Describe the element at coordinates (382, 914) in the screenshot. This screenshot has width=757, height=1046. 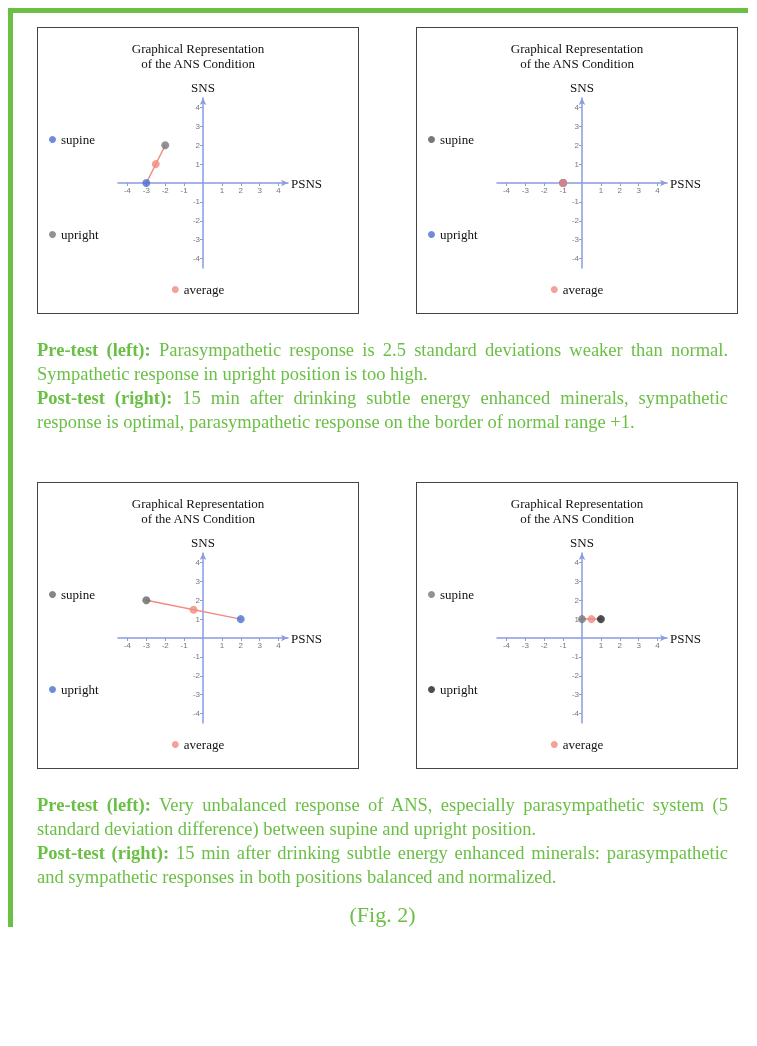
I see `text: (Fig. 2)` at that location.